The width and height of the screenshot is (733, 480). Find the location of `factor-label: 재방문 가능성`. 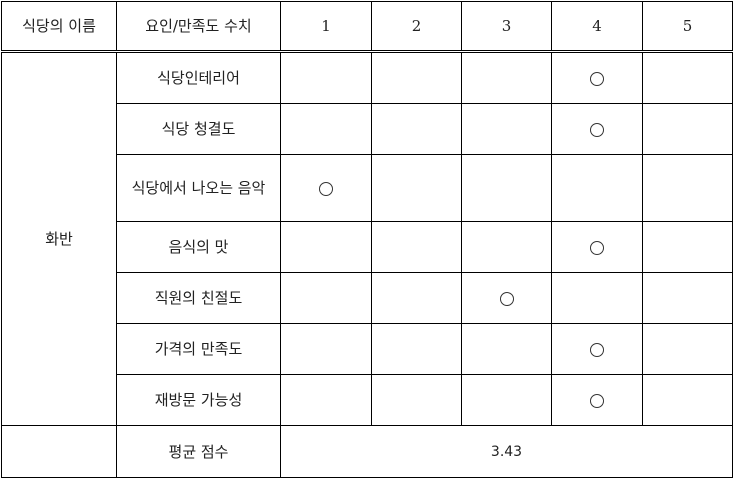

factor-label: 재방문 가능성 is located at coordinates (198, 400).